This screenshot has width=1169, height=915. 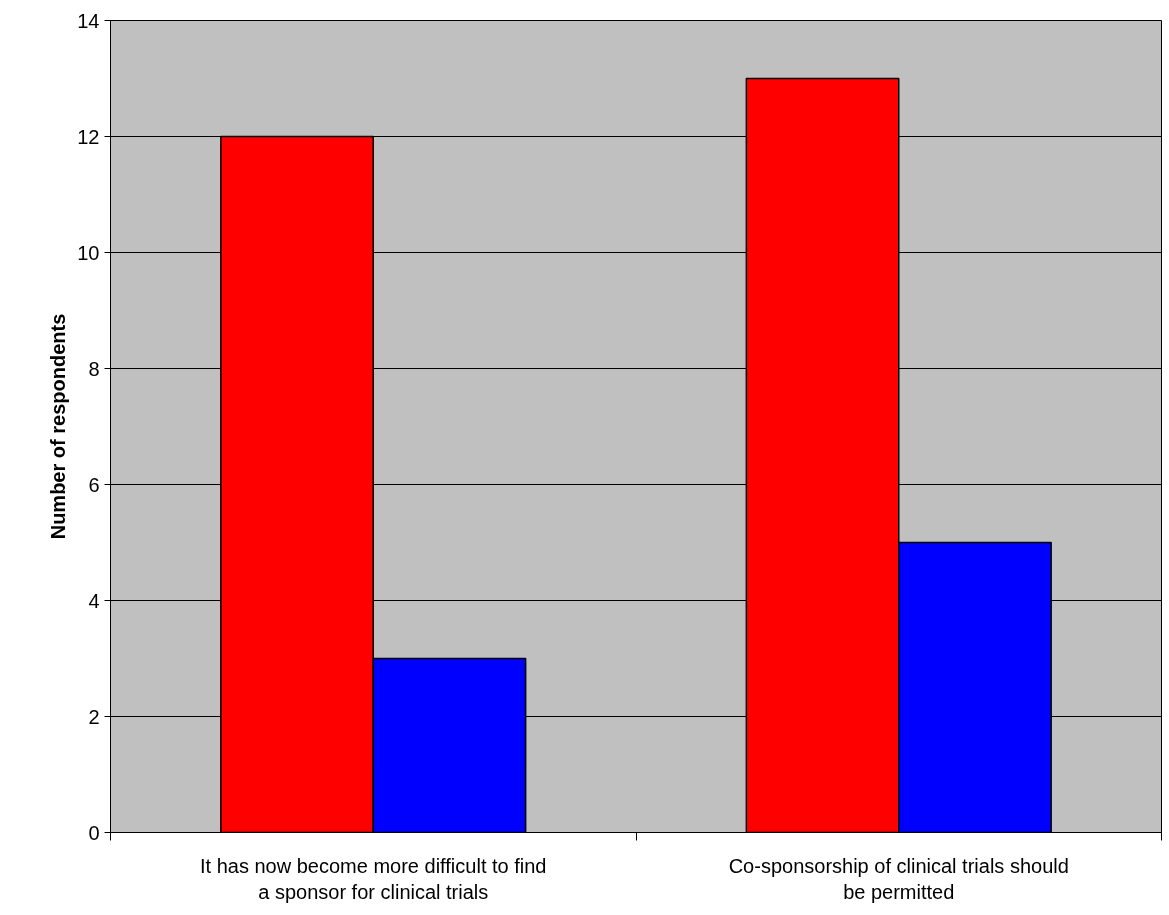 I want to click on y-tick-label: 12, so click(x=88, y=136).